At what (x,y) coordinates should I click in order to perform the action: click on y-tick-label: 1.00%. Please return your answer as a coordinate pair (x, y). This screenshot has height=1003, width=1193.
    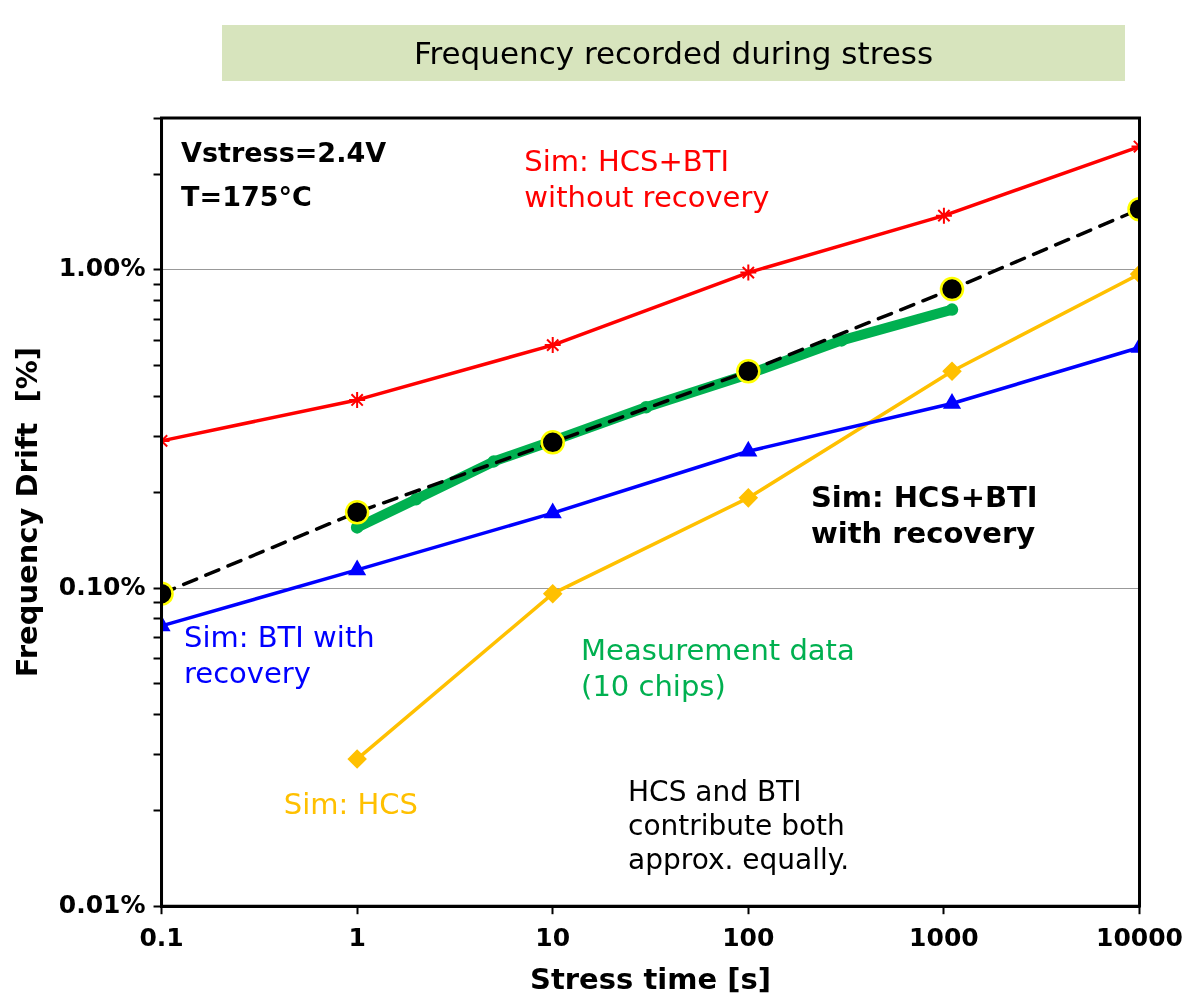
    Looking at the image, I should click on (102, 268).